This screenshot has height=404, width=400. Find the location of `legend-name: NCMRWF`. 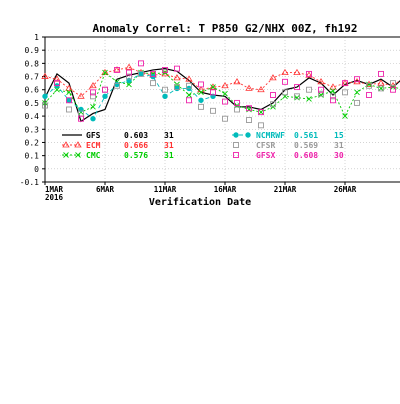

legend-name: NCMRWF is located at coordinates (270, 135).